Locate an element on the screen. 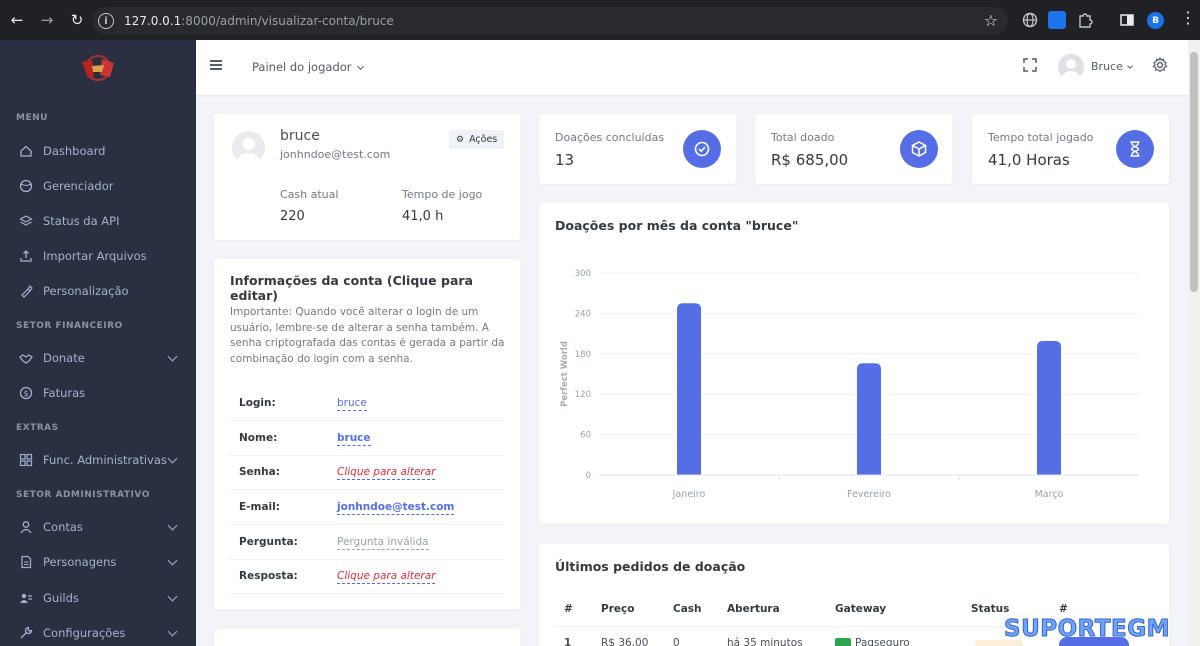 This screenshot has width=1200, height=646. side-panel-icon is located at coordinates (1127, 20).